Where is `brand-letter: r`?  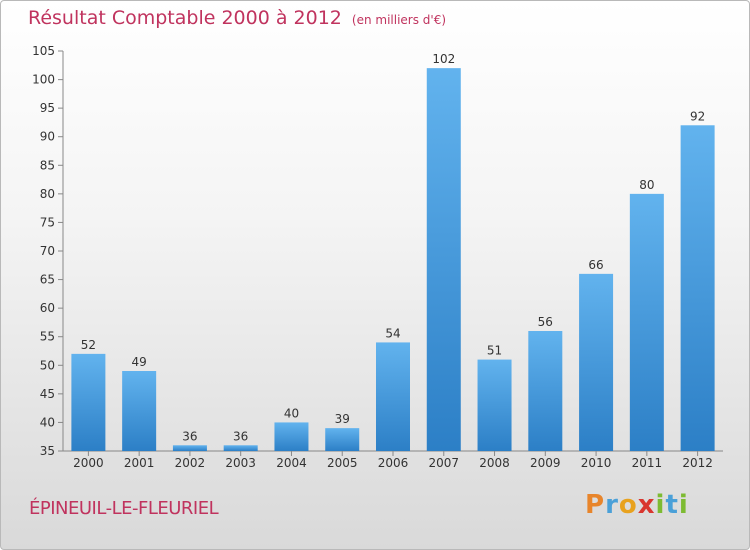
brand-letter: r is located at coordinates (612, 505).